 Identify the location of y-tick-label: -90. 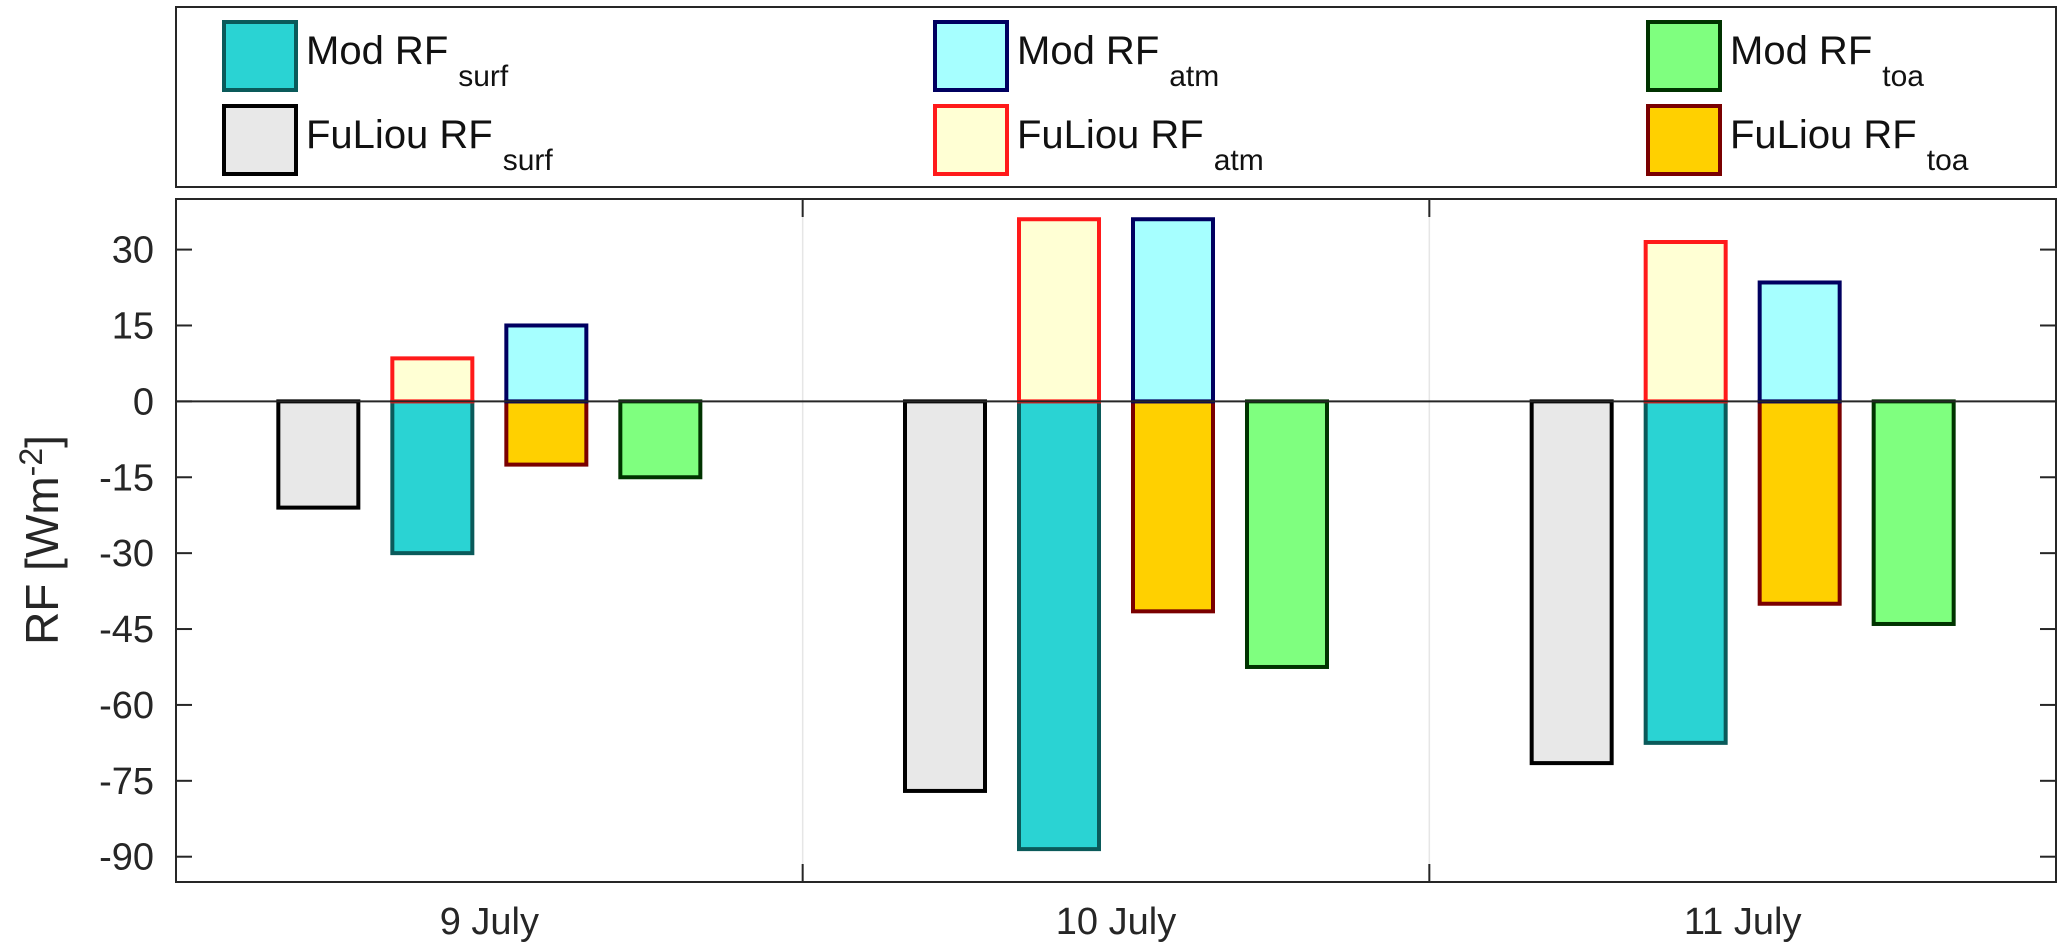
(126, 858).